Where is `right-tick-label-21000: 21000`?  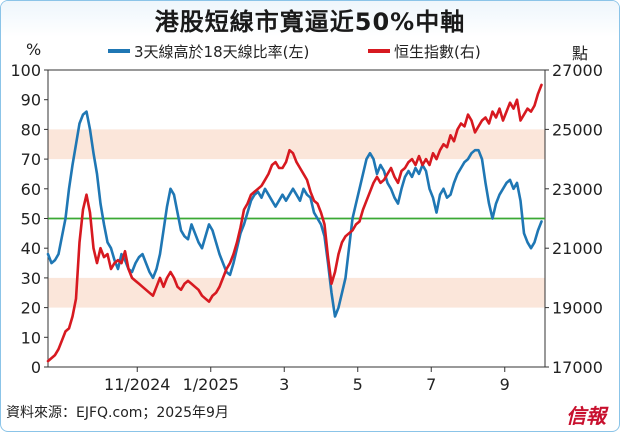 right-tick-label-21000: 21000 is located at coordinates (577, 248).